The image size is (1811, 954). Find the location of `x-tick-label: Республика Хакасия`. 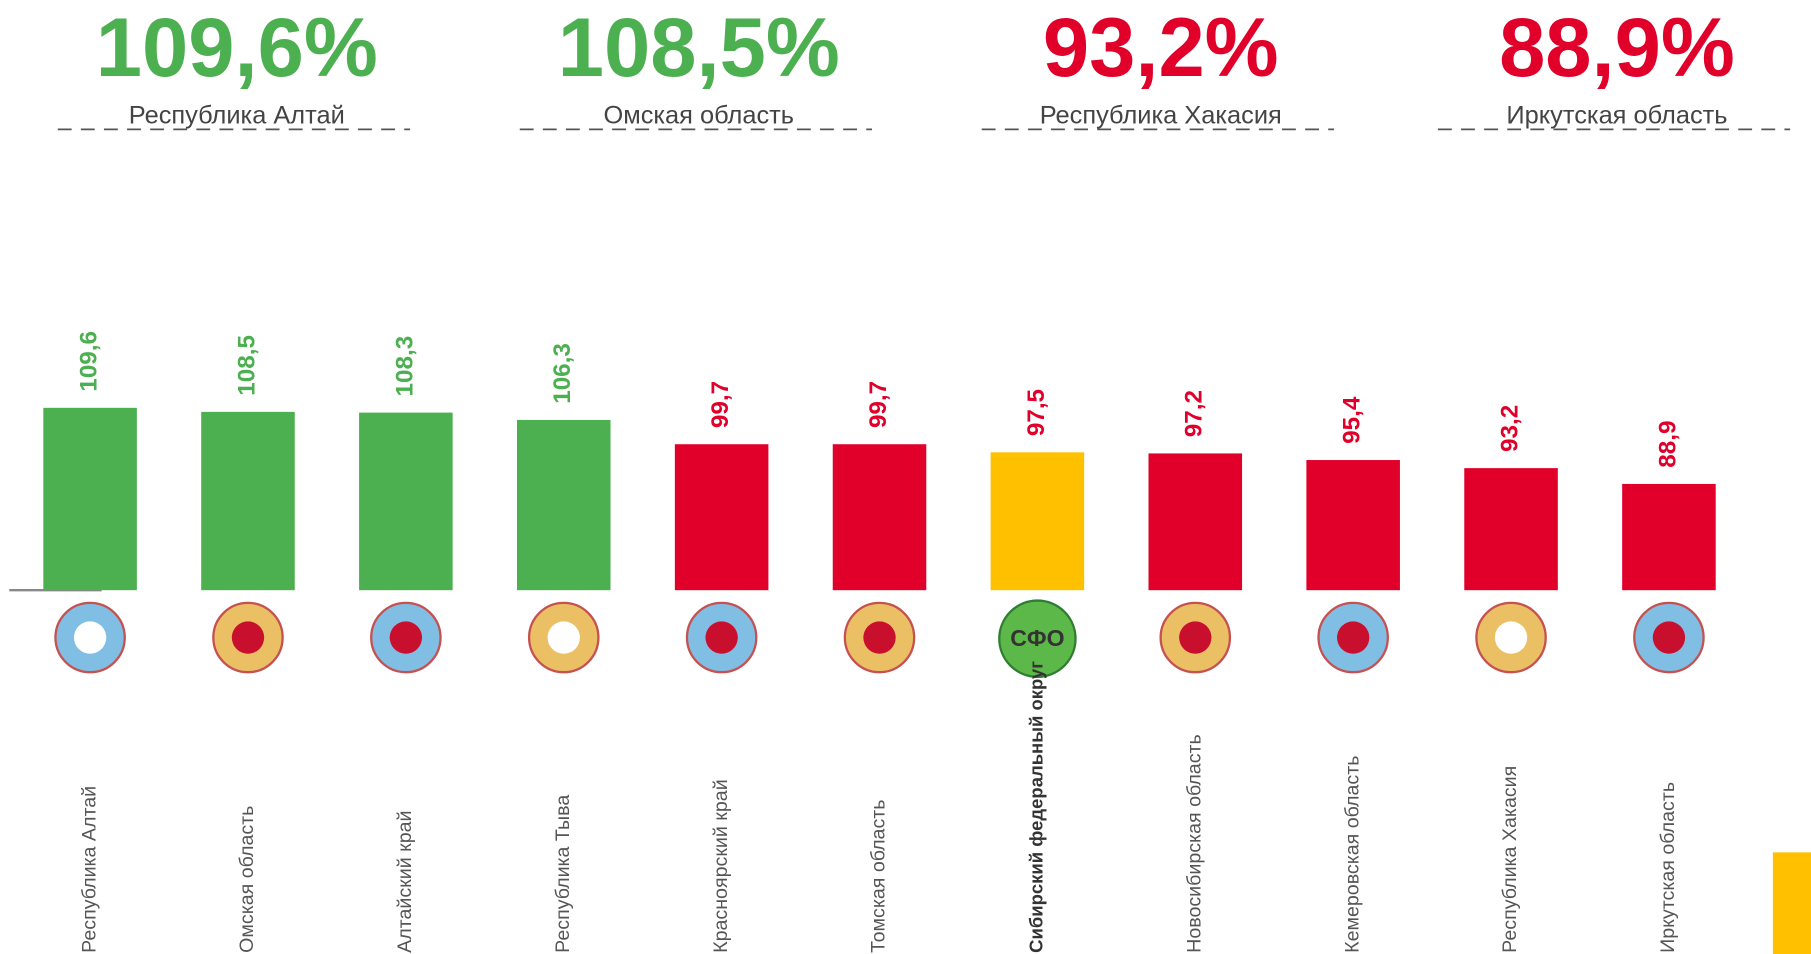

x-tick-label: Республика Хакасия is located at coordinates (1510, 859).